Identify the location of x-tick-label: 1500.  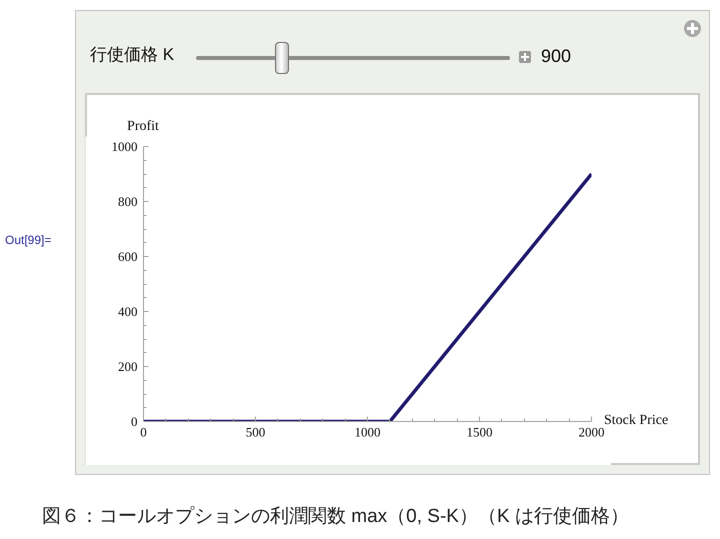
(479, 432).